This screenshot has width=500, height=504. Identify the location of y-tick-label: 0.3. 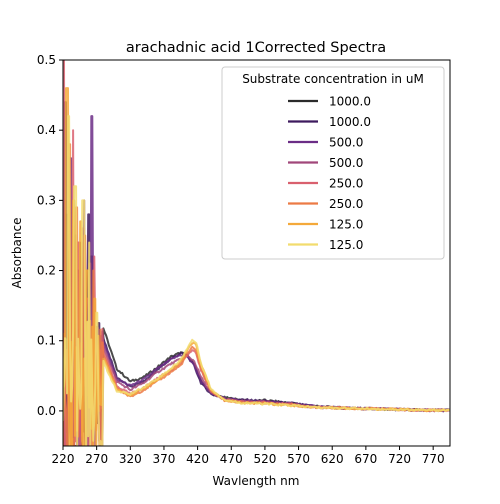
(46, 200).